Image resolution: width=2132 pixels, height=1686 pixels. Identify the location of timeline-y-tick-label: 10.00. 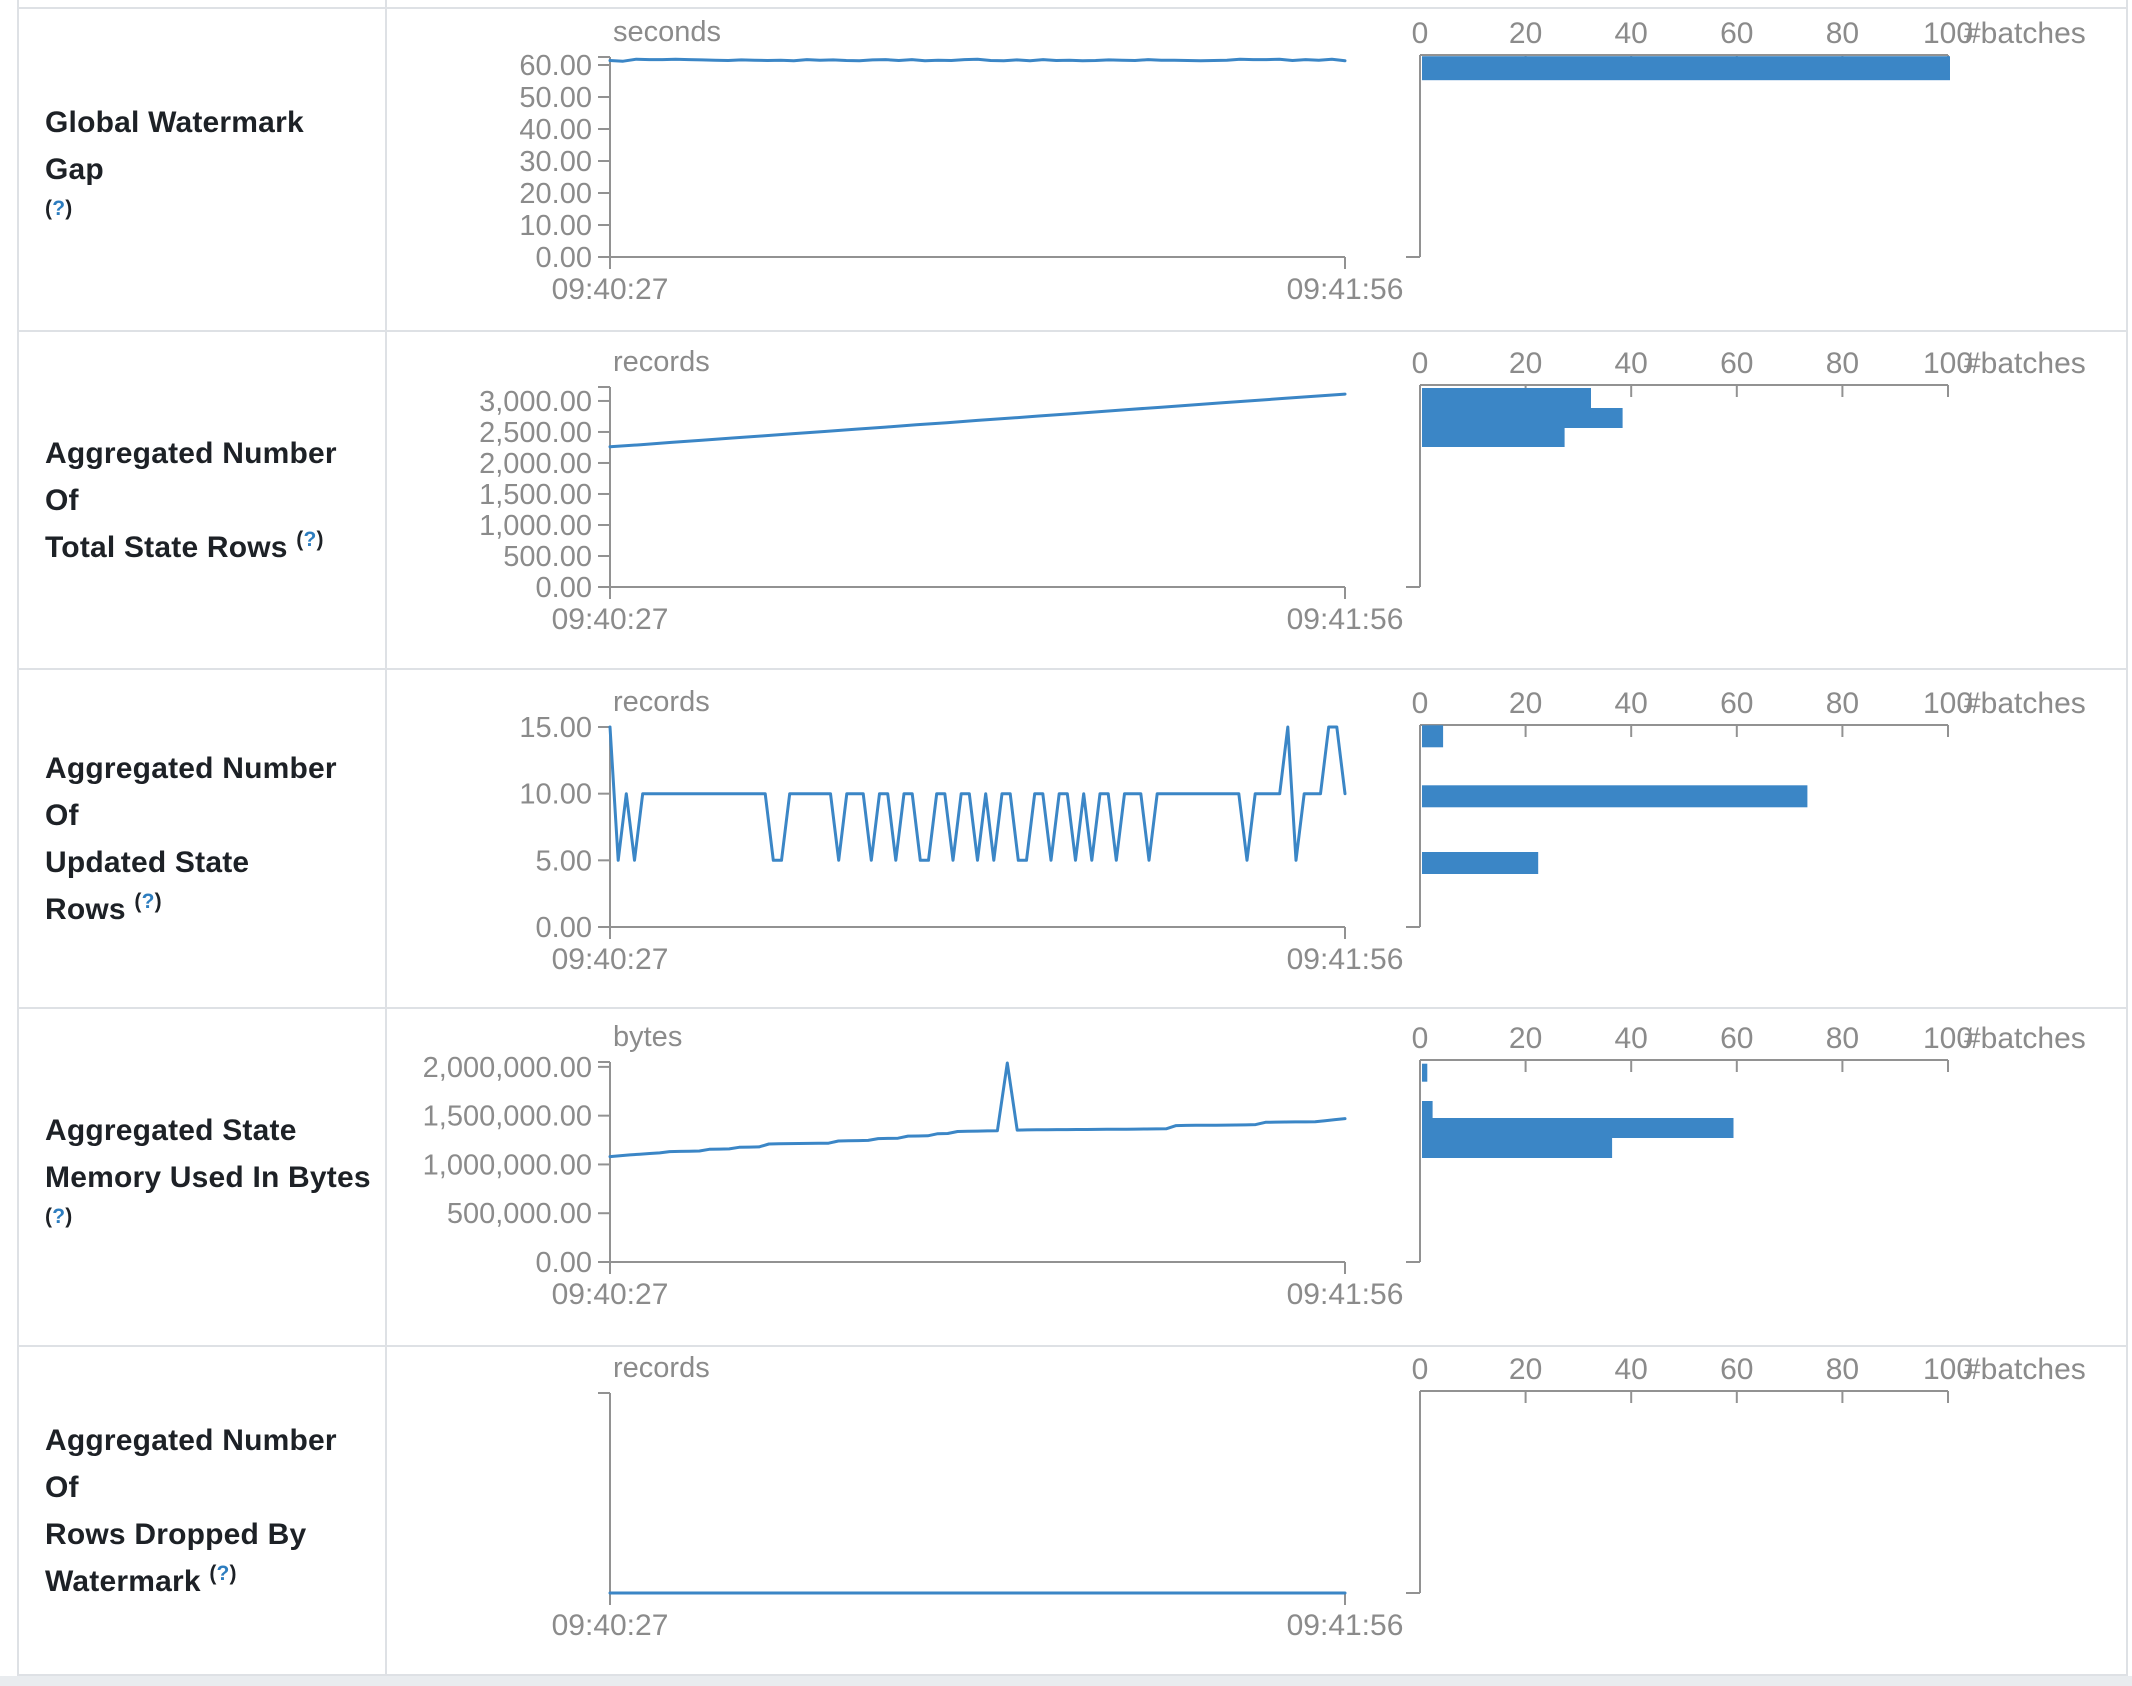
(555, 795).